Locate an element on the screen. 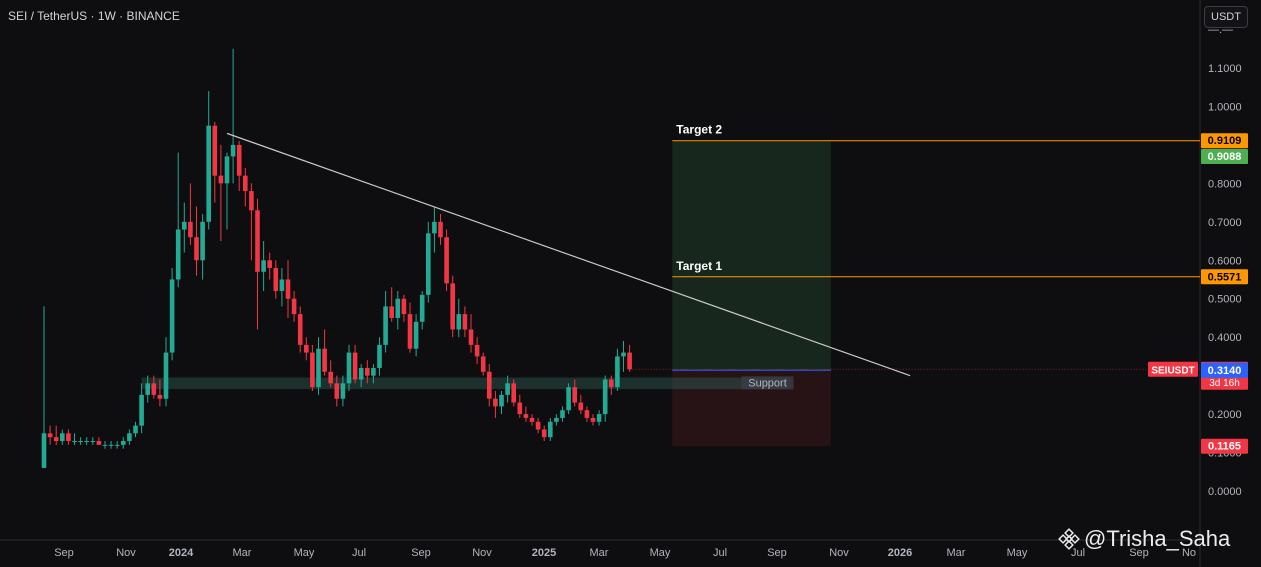  x-tick-label: No is located at coordinates (1189, 553).